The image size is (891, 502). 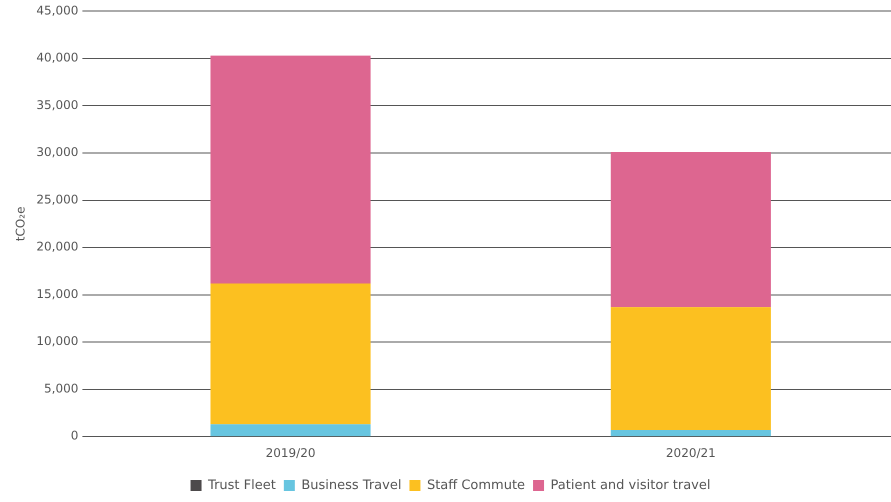 What do you see at coordinates (57, 341) in the screenshot?
I see `y-tick-label: 10,000` at bounding box center [57, 341].